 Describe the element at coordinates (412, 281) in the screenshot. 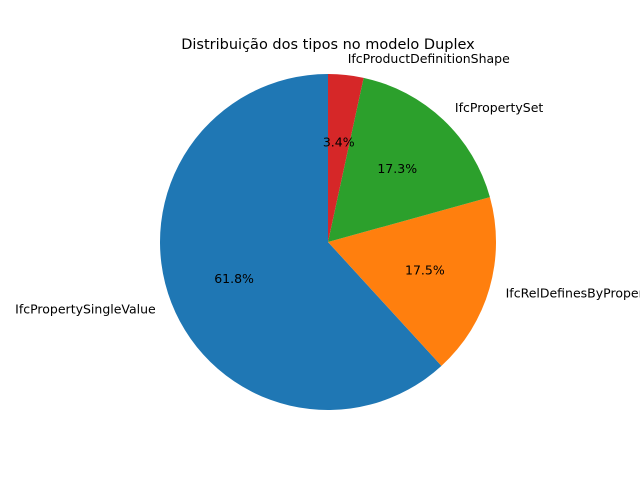

I see `pie-slice-ifcreldefinesbyproperties` at that location.